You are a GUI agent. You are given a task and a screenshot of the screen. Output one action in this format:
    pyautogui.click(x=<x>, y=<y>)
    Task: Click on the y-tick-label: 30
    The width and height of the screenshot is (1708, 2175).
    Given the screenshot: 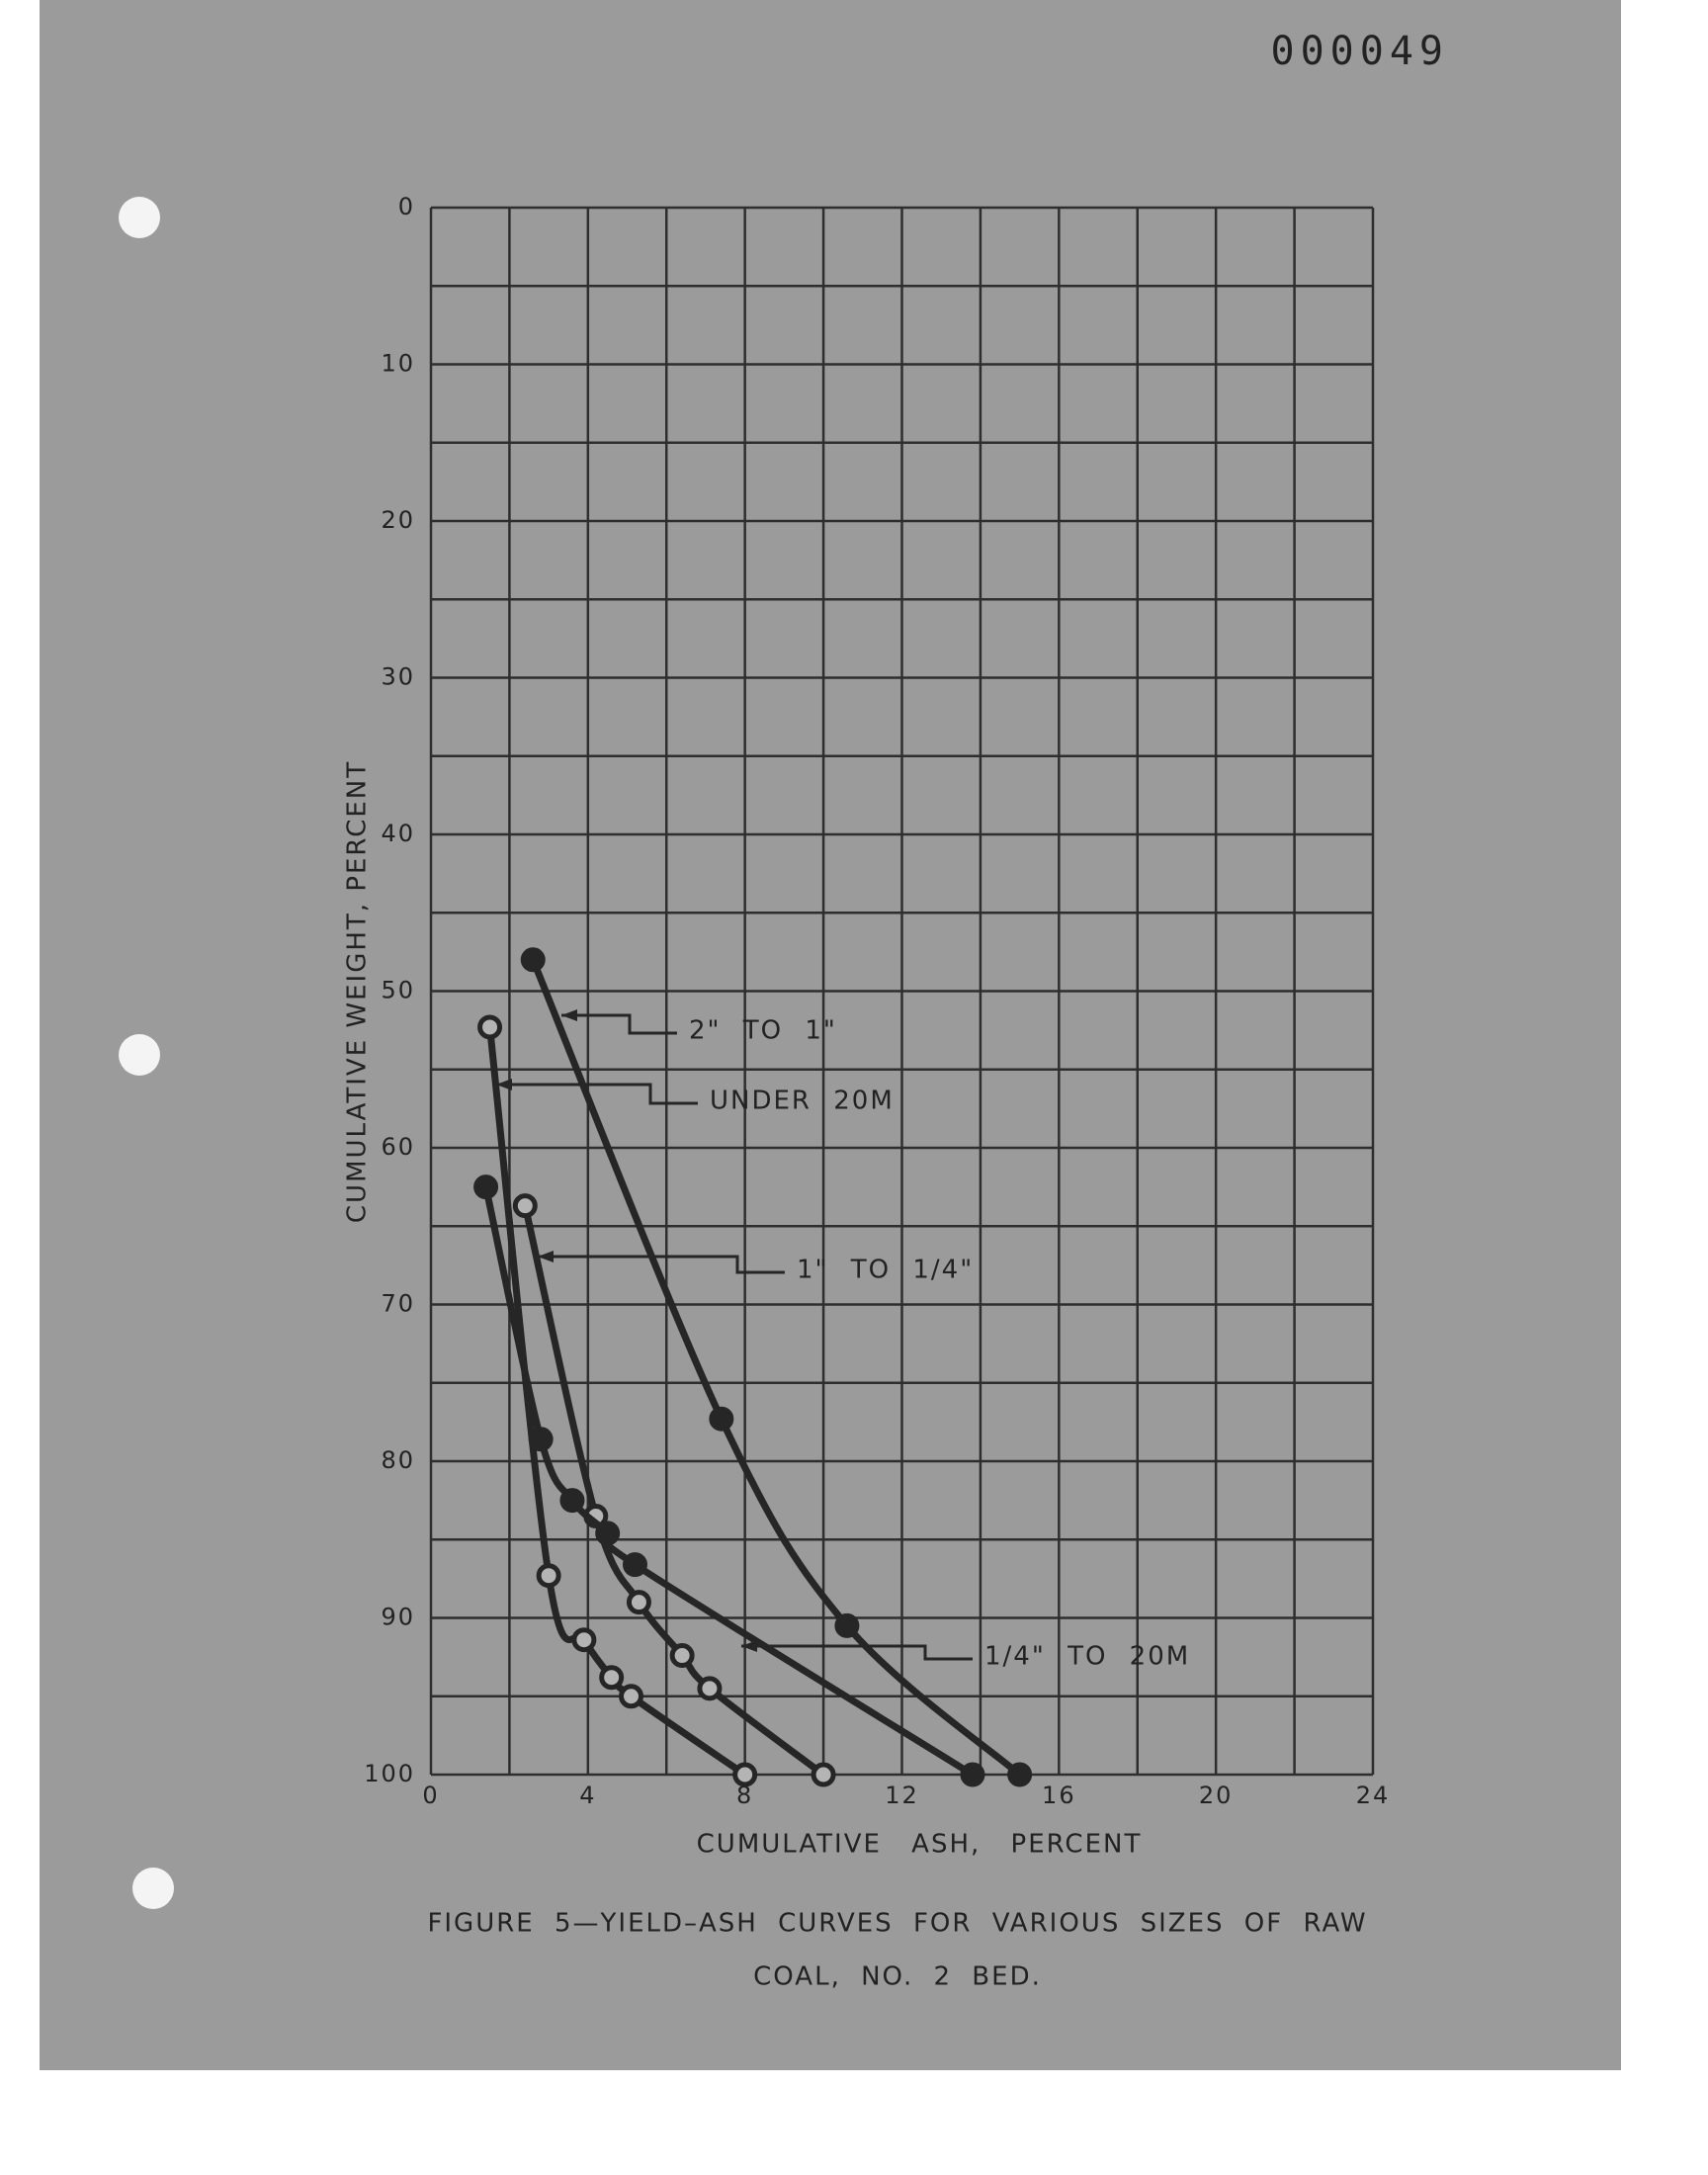 What is the action you would take?
    pyautogui.click(x=398, y=677)
    